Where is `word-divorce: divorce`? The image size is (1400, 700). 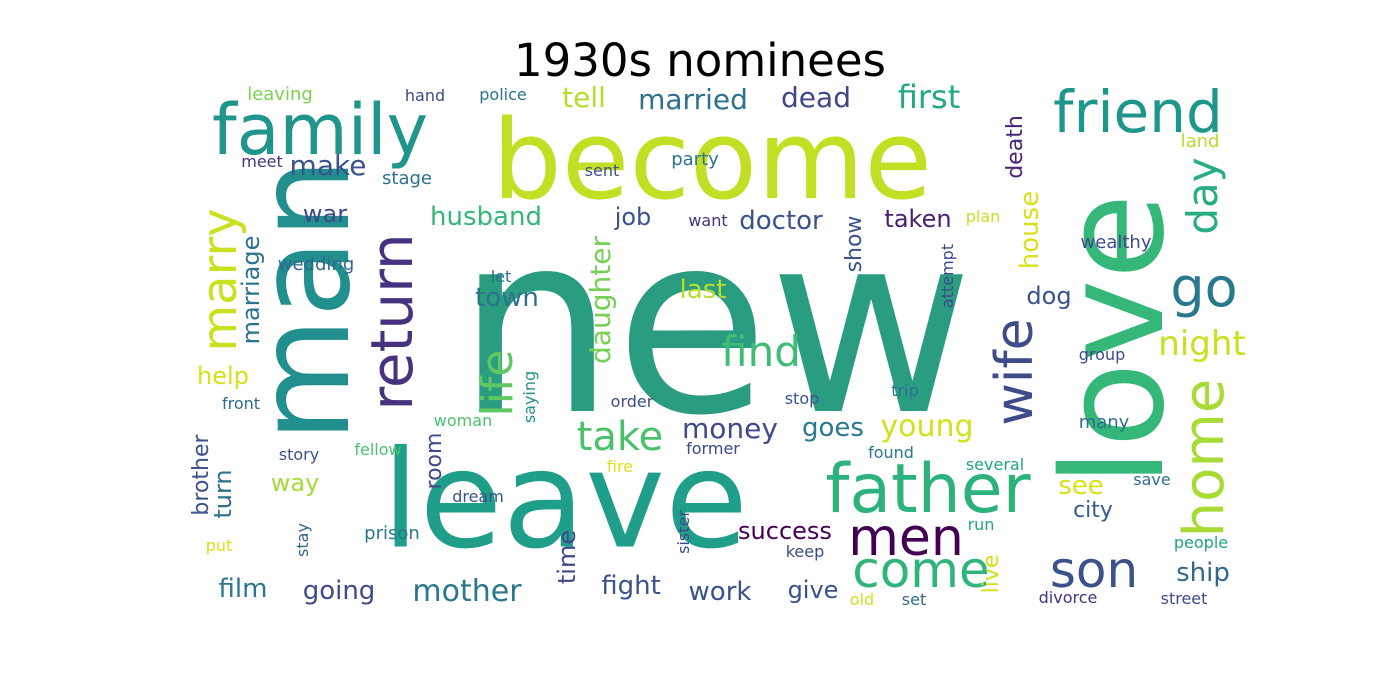
word-divorce: divorce is located at coordinates (1068, 597).